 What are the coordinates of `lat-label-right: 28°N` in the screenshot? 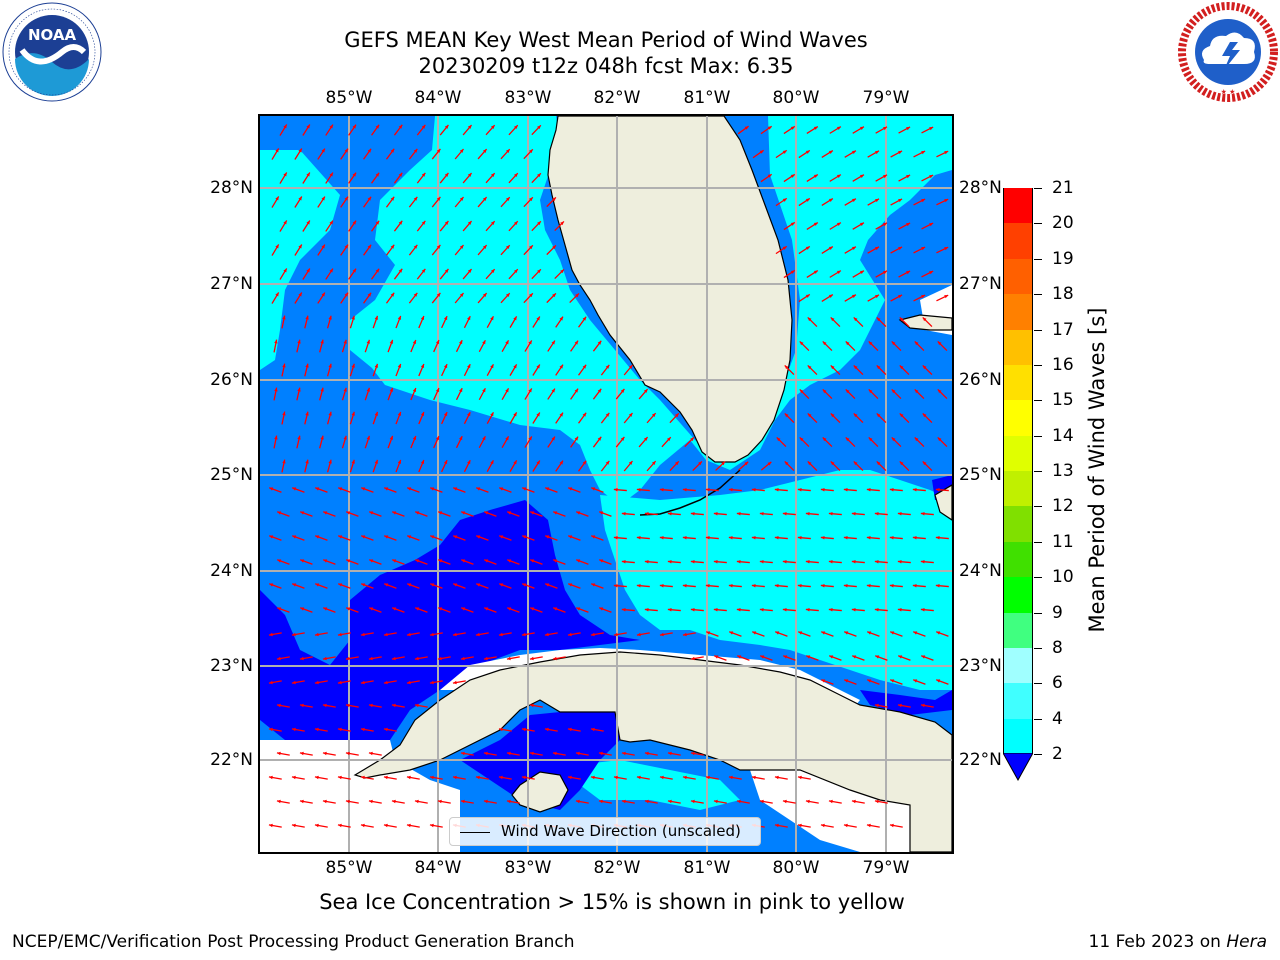 It's located at (980, 188).